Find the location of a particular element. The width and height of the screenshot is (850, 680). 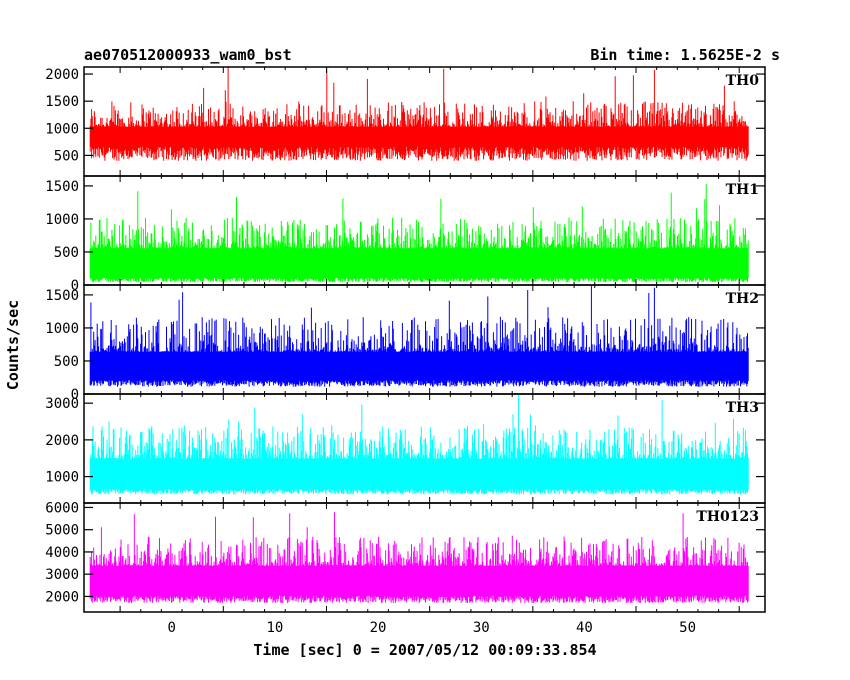

panel-label: TH2 is located at coordinates (742, 299).